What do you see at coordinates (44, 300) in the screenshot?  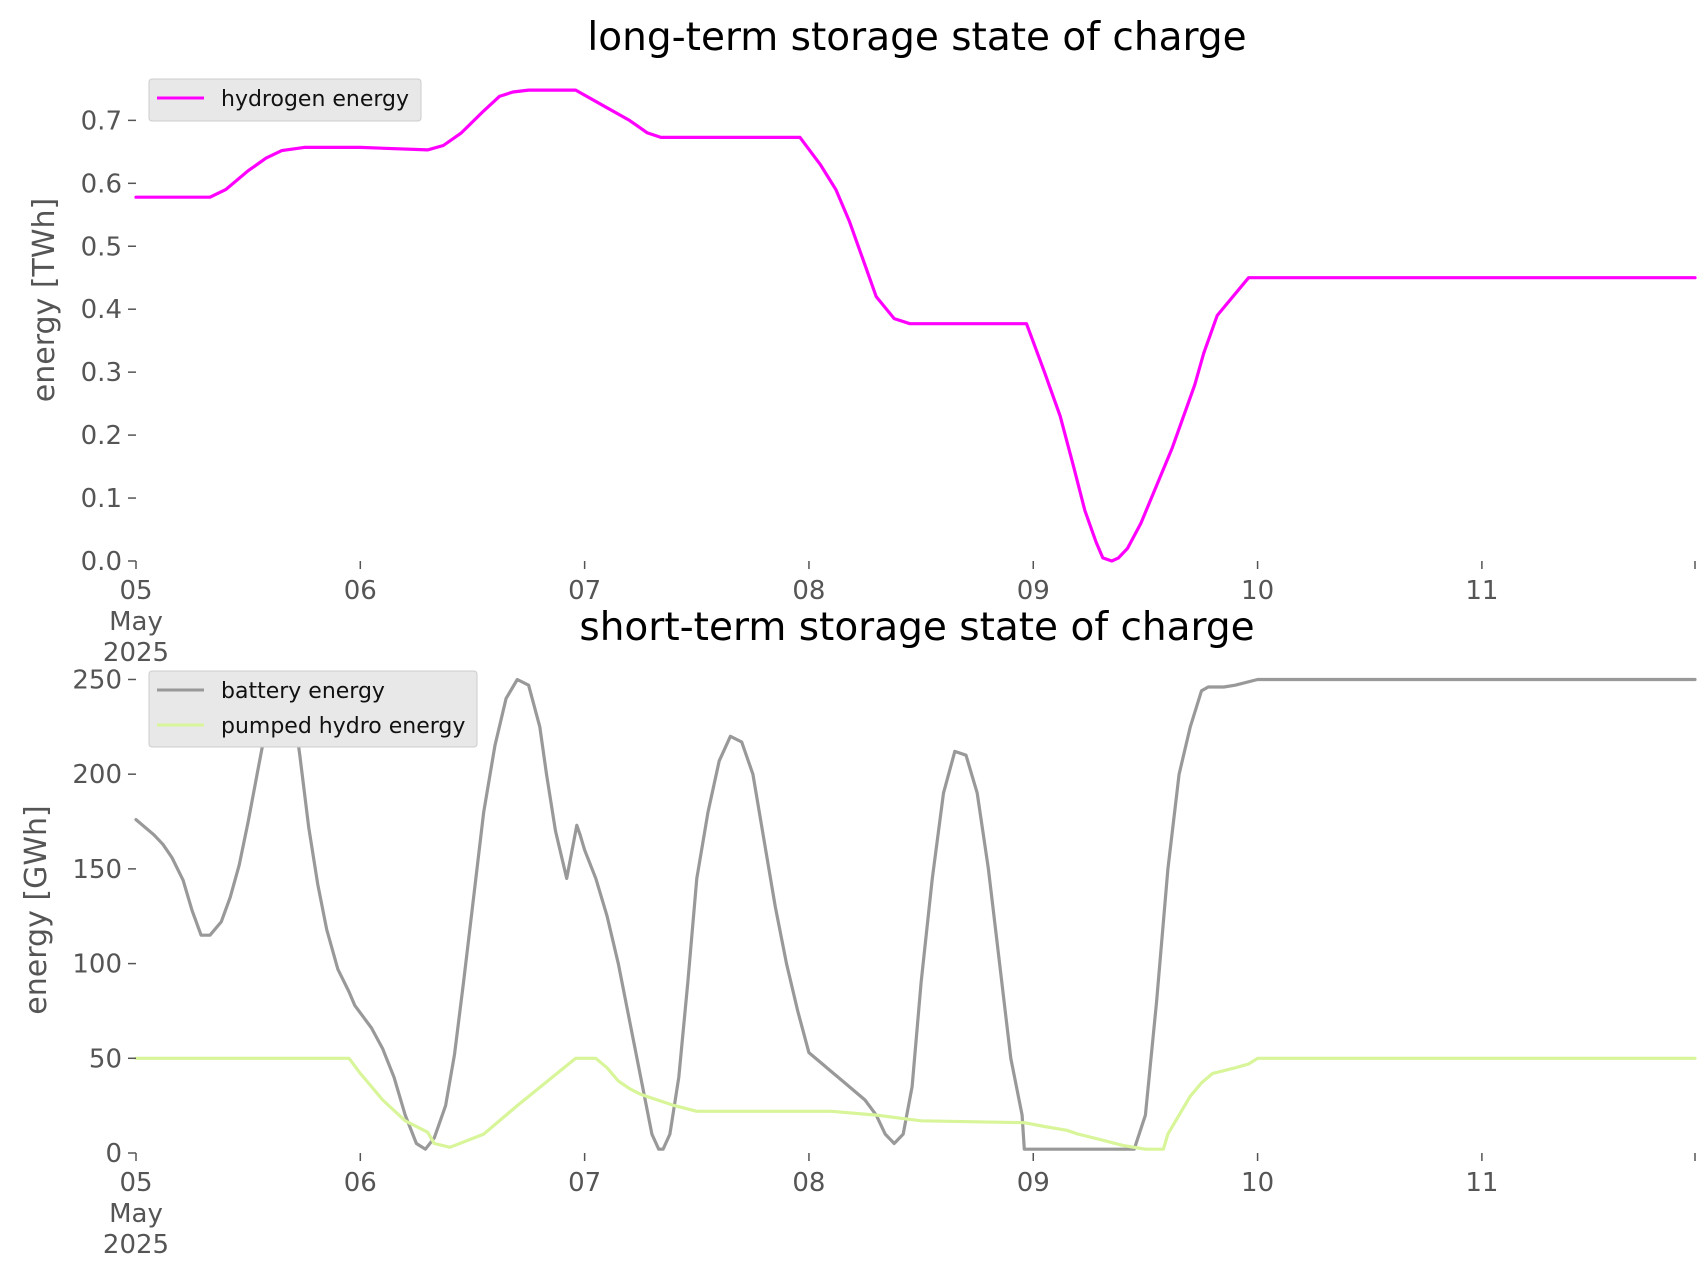 I see `y-axis-label: energy [TWh]` at bounding box center [44, 300].